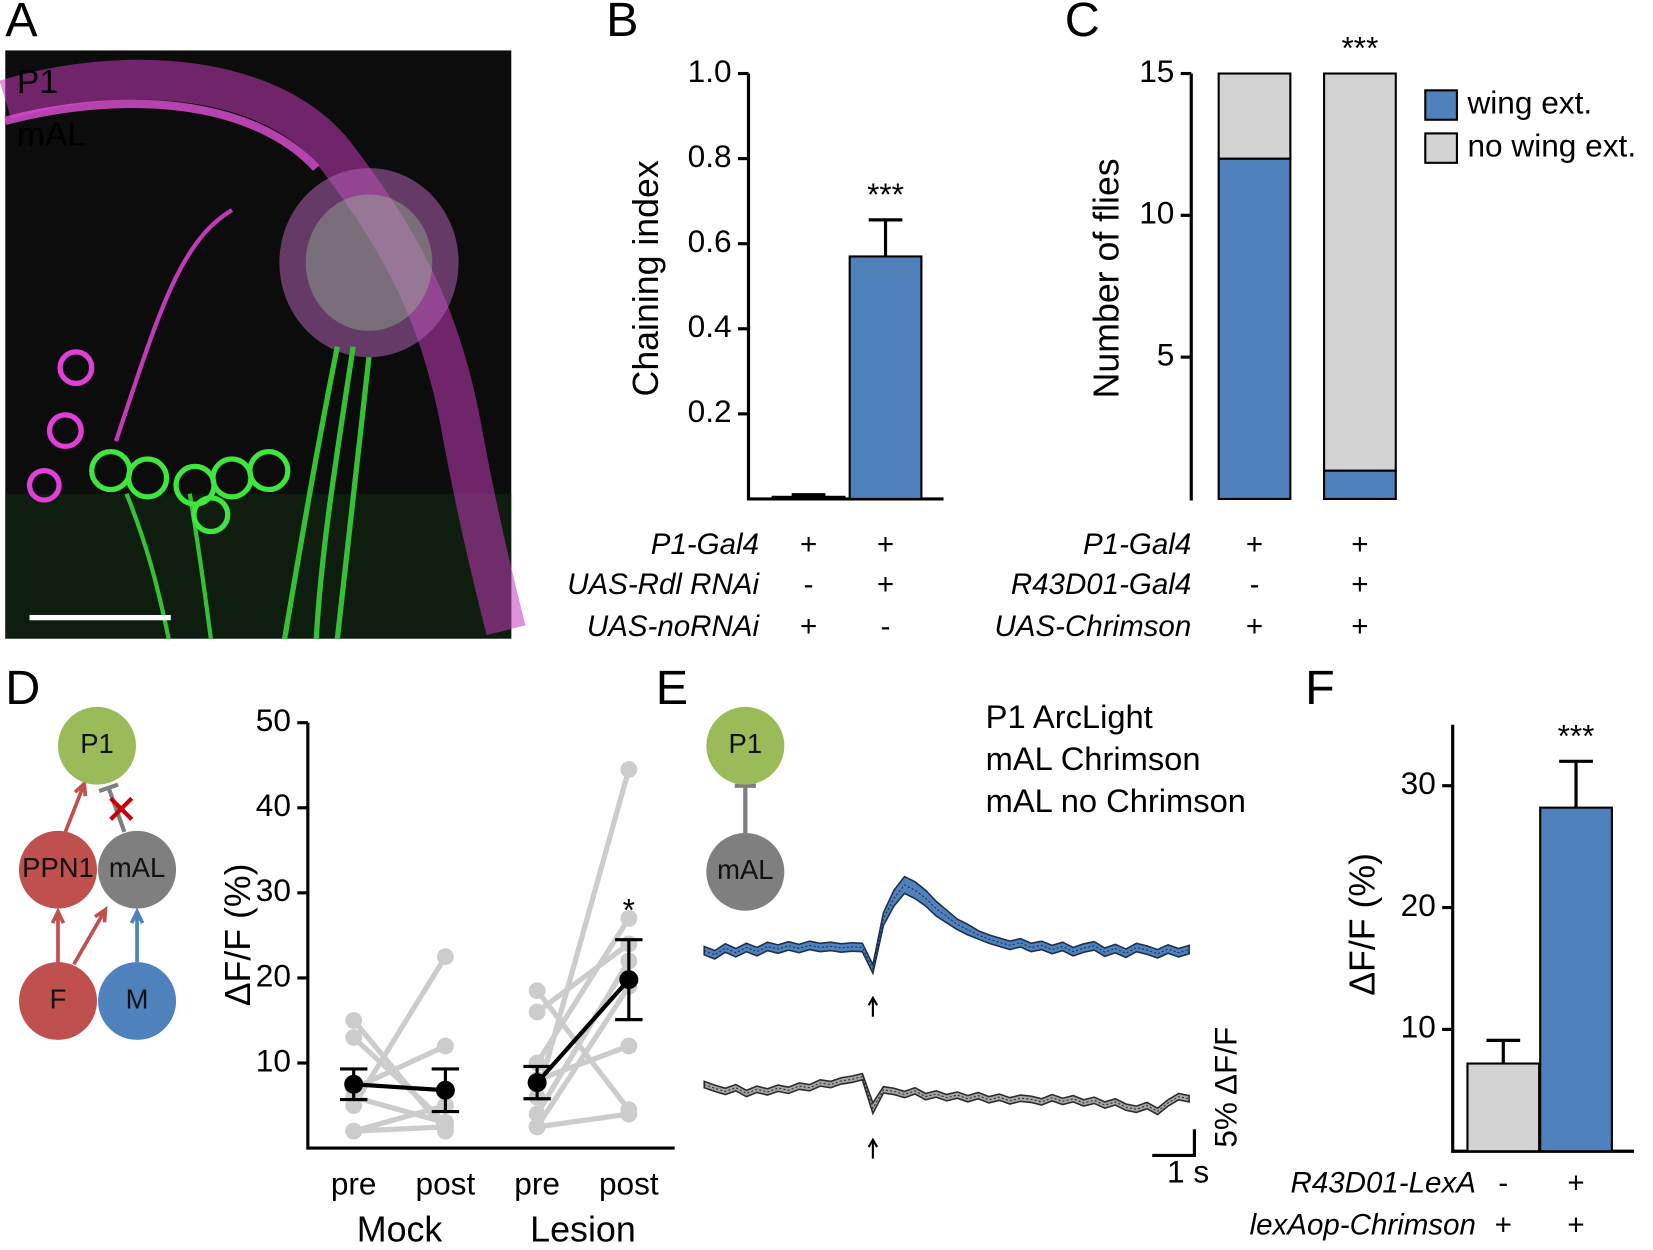 This screenshot has width=1653, height=1250. I want to click on node-label: M, so click(137, 998).